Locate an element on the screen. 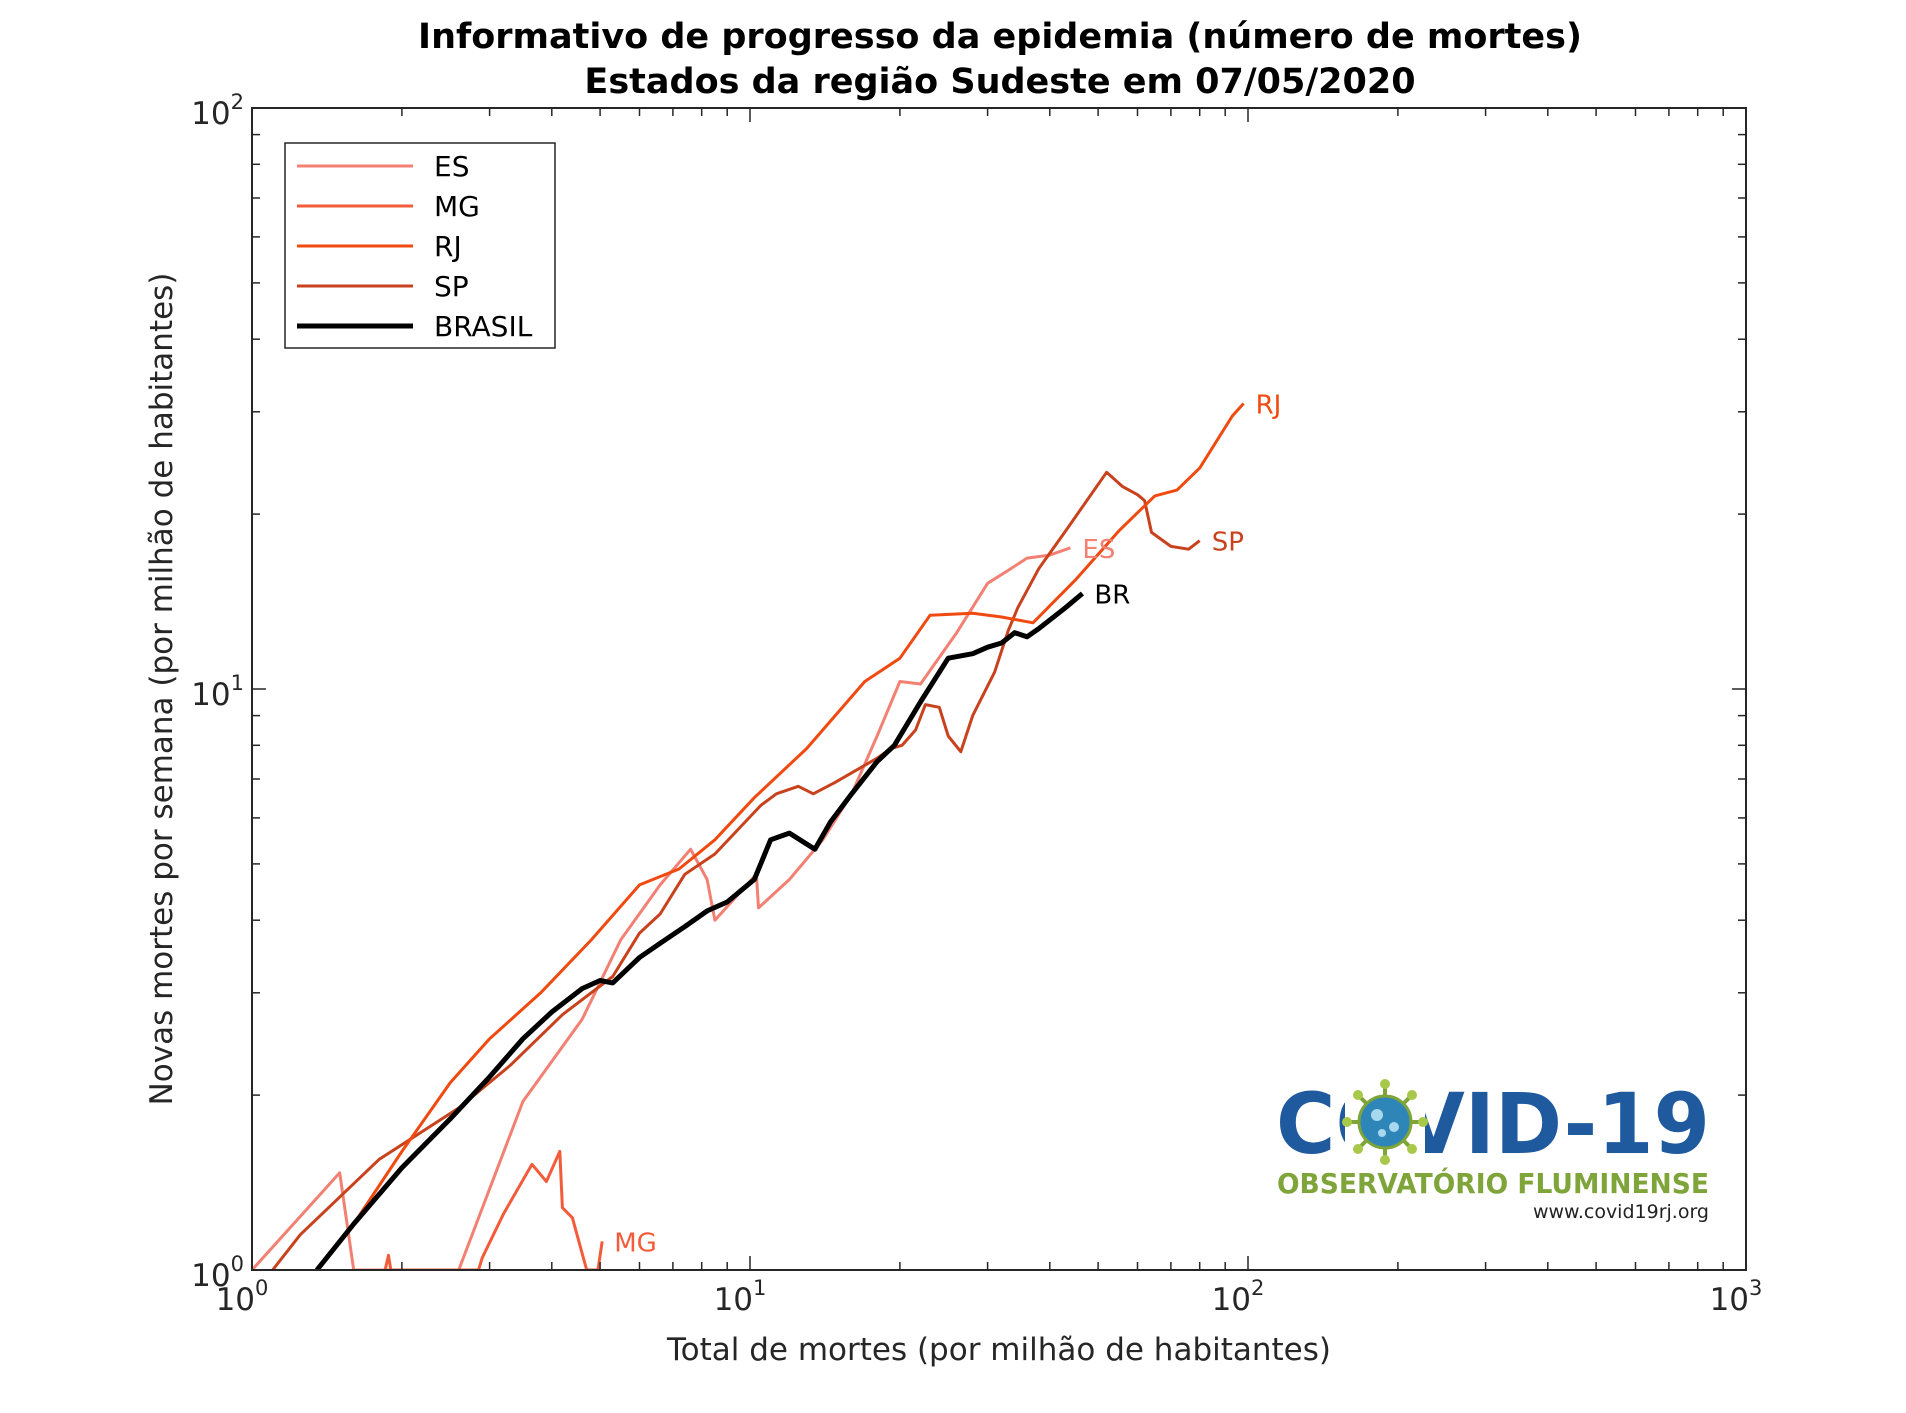  legend-label-es: ES is located at coordinates (451, 166).